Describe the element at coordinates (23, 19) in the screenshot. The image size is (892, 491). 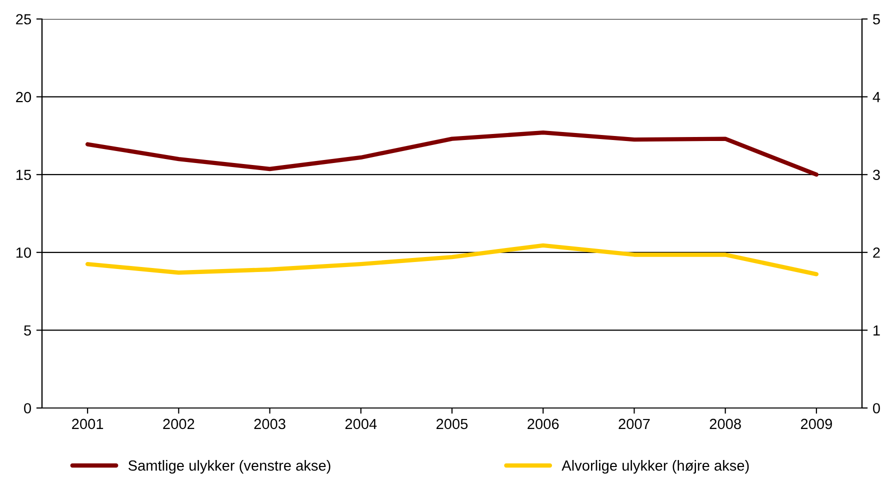
I see `y-tick-label: 25` at that location.